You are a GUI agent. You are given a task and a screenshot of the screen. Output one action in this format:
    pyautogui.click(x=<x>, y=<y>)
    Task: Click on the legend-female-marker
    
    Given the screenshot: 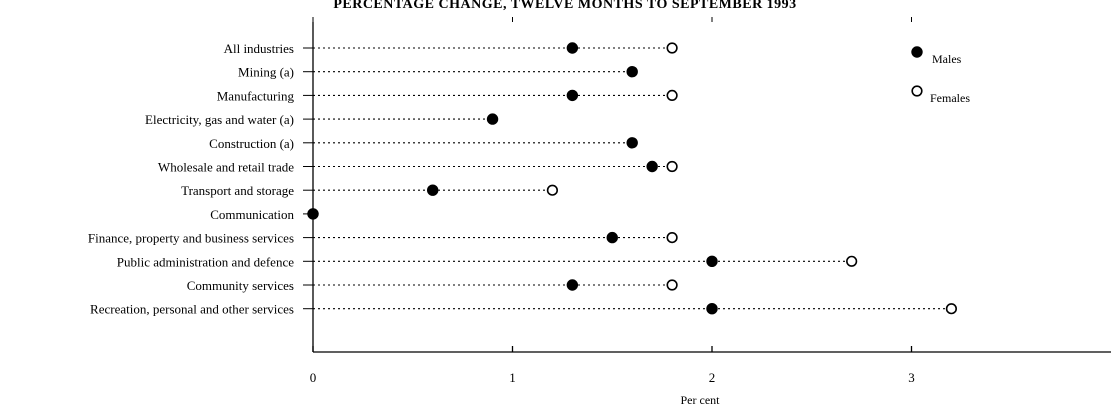 What is the action you would take?
    pyautogui.click(x=917, y=91)
    